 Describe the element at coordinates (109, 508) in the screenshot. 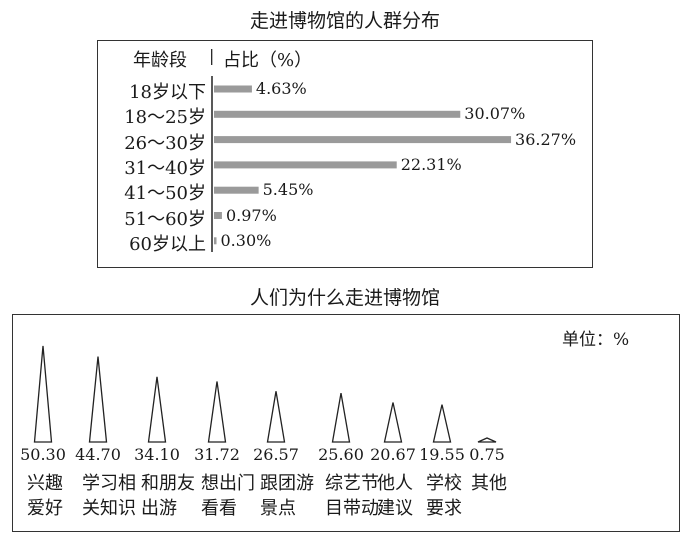

I see `category-label: 关知识` at that location.